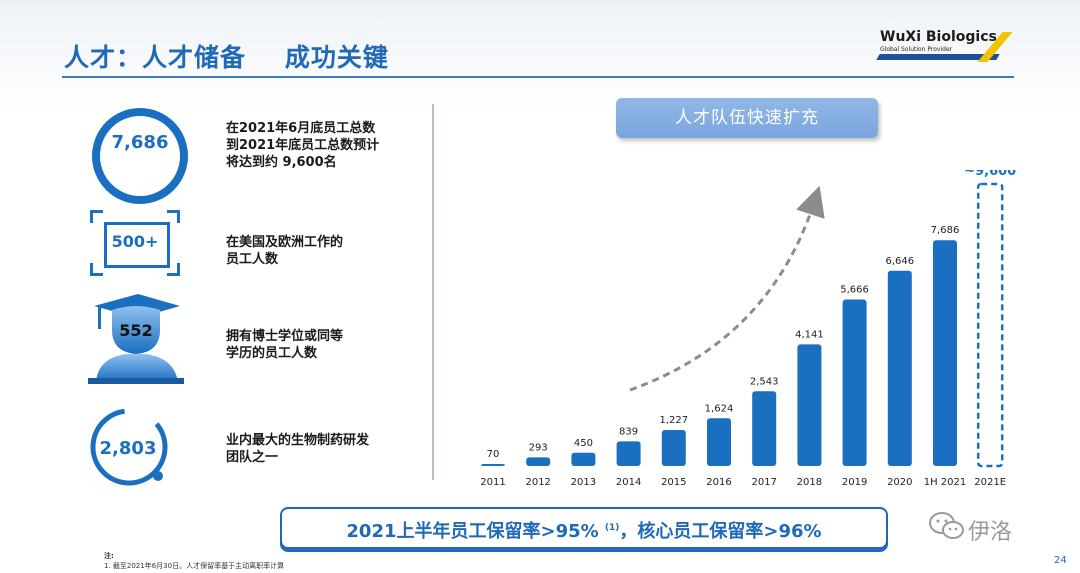 The width and height of the screenshot is (1080, 573). Describe the element at coordinates (194, 566) in the screenshot. I see `note-item: 1. 截至2021年6月30日。人才保留率基于主动离职率计算` at that location.